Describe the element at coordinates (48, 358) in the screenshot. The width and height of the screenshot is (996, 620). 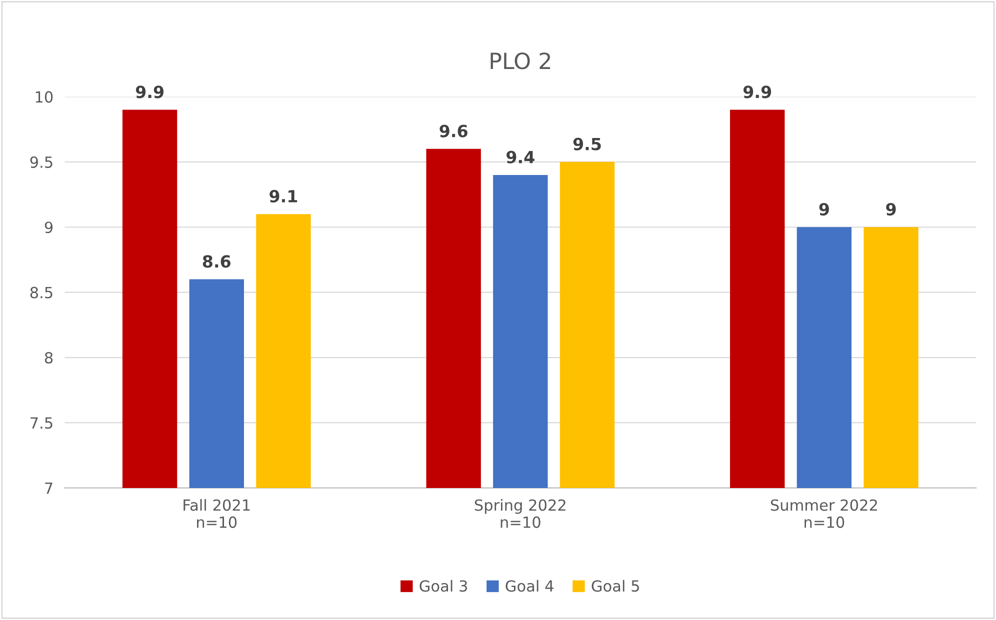
I see `y-tick-label: 8` at that location.